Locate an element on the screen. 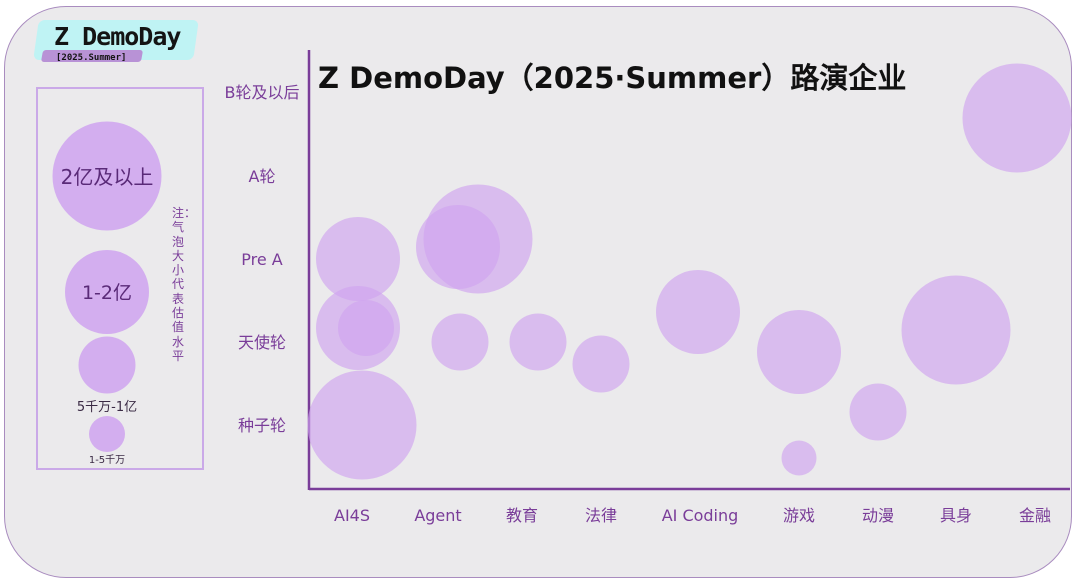  logo: Z DemoDay [2025.Summer] is located at coordinates (119, 47).